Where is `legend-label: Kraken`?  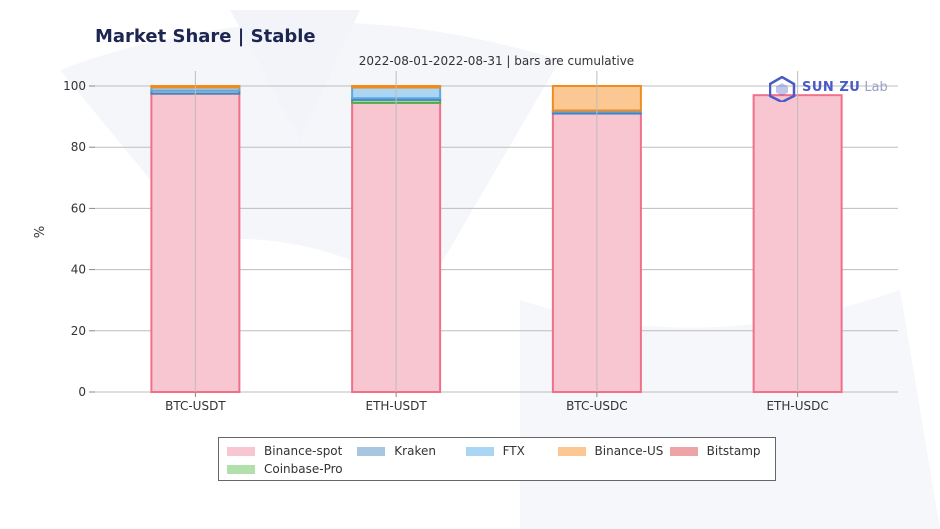 legend-label: Kraken is located at coordinates (415, 451).